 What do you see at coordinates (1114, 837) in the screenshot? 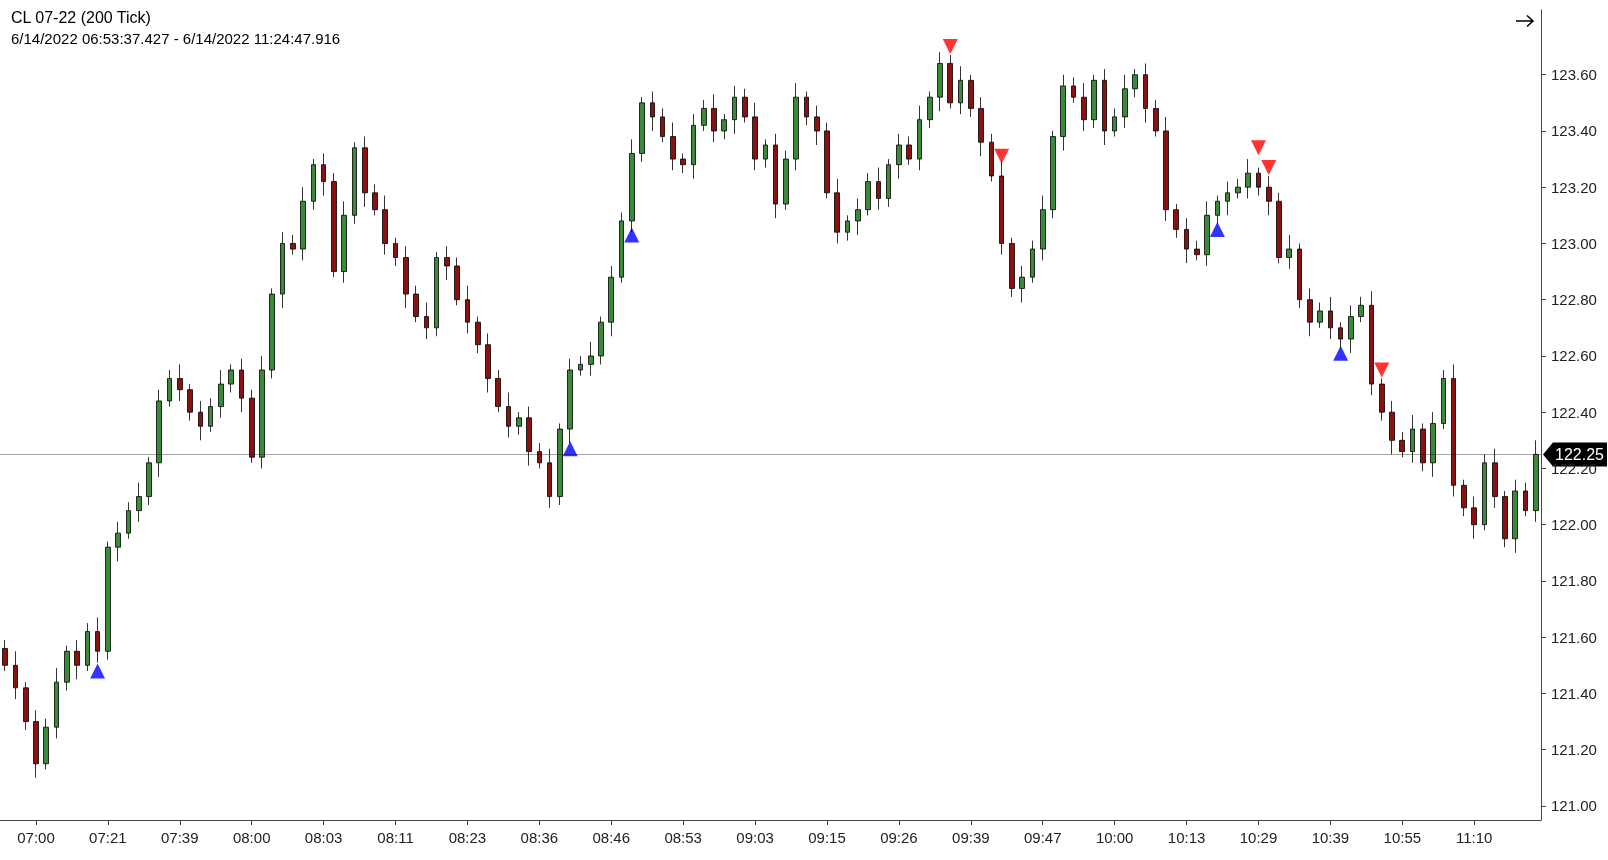
I see `x-tick-label: 10:00` at bounding box center [1114, 837].